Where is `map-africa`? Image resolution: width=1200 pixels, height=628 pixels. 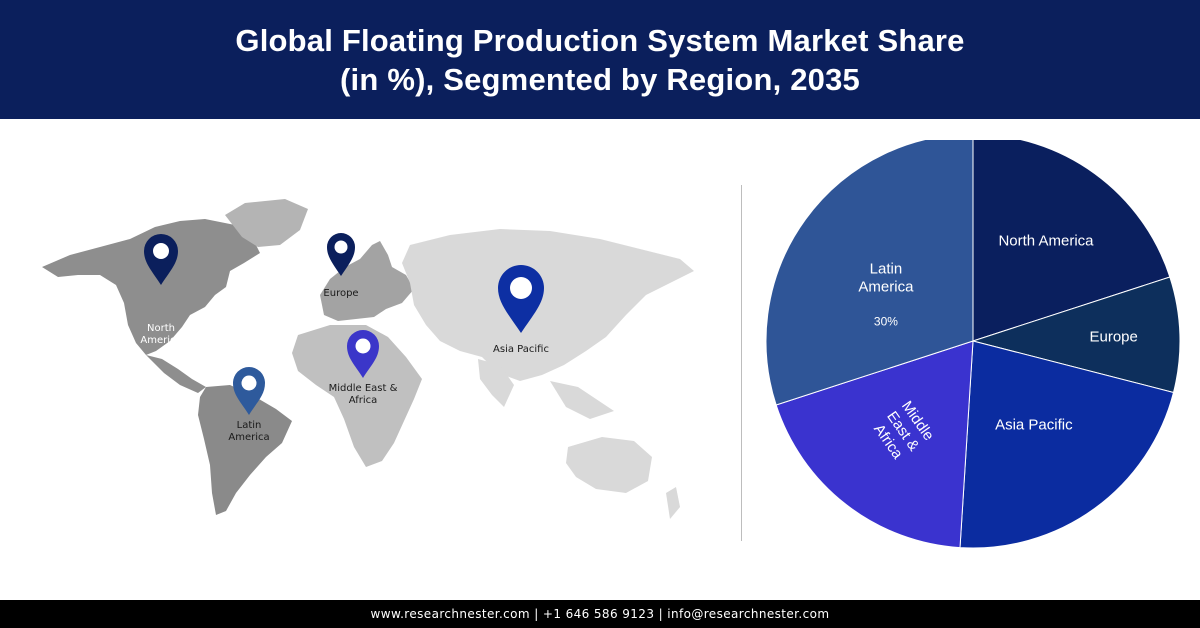 map-africa is located at coordinates (357, 396).